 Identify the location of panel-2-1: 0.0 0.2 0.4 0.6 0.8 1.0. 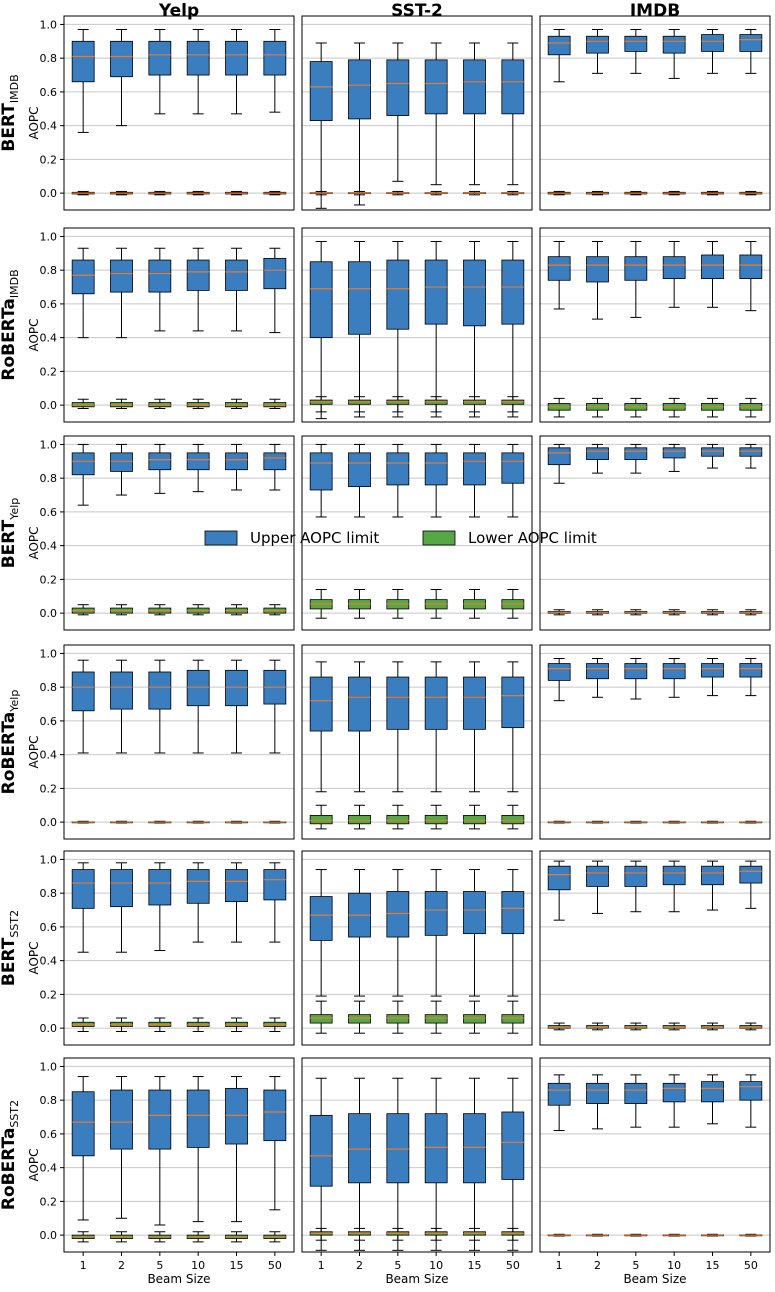
(167, 325).